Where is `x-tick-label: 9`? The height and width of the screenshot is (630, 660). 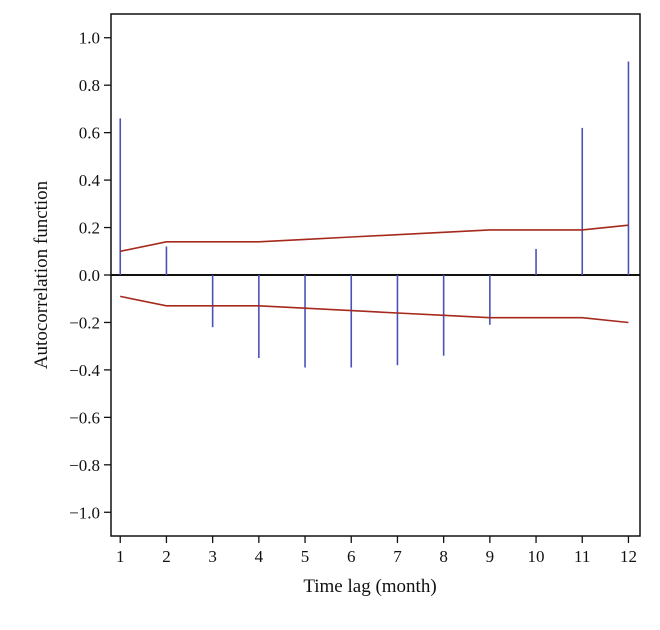 x-tick-label: 9 is located at coordinates (490, 556).